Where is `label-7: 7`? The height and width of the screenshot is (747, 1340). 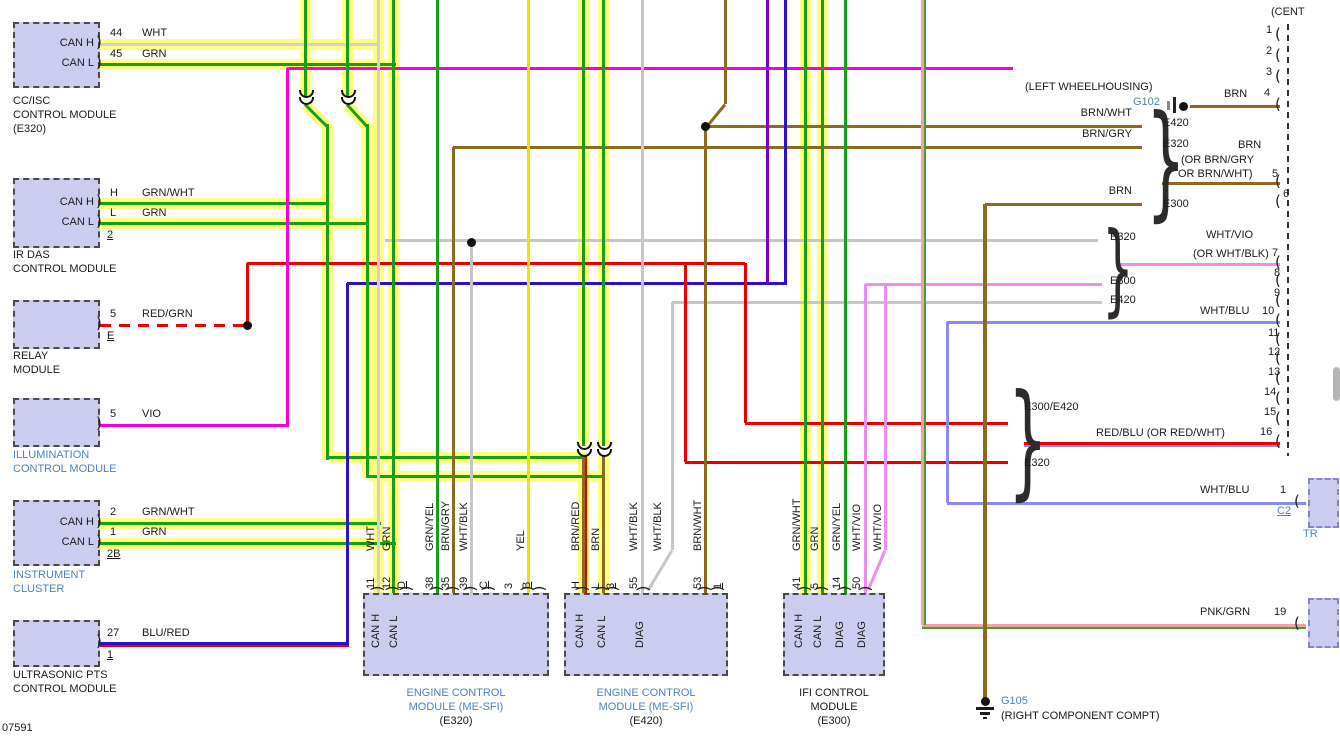 label-7: 7 is located at coordinates (1275, 253).